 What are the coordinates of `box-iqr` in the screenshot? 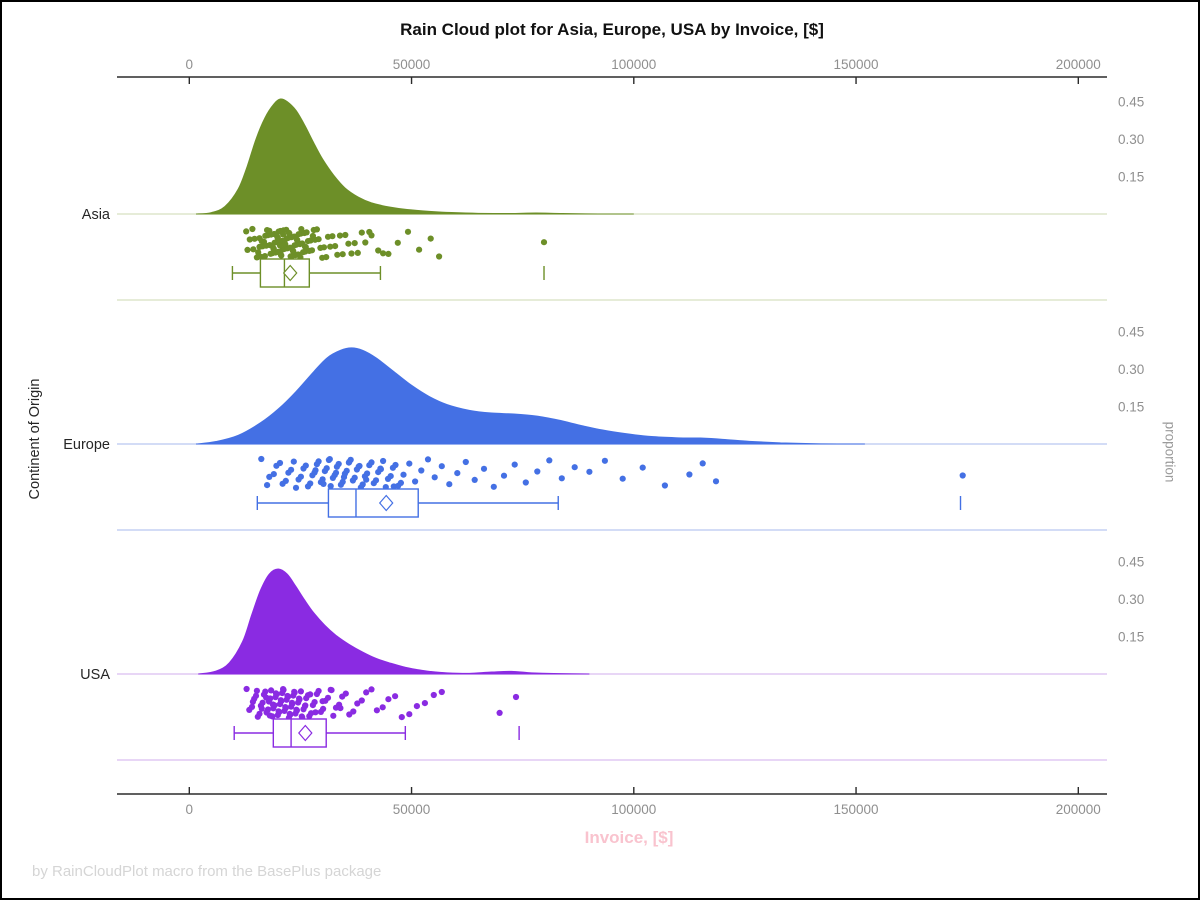 It's located at (373, 503).